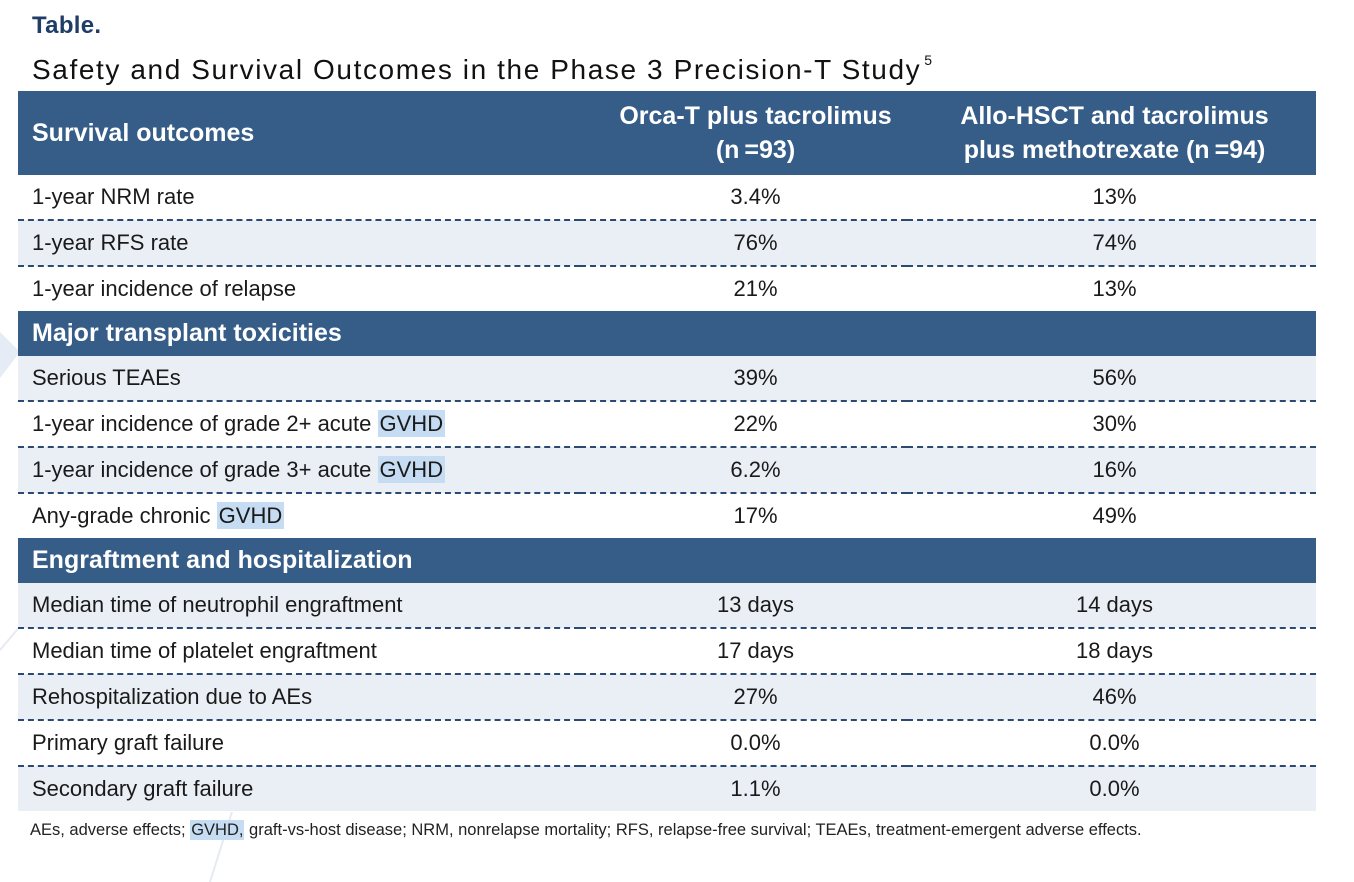  I want to click on table-row: 1-year RFS rate 76% 74%, so click(667, 243).